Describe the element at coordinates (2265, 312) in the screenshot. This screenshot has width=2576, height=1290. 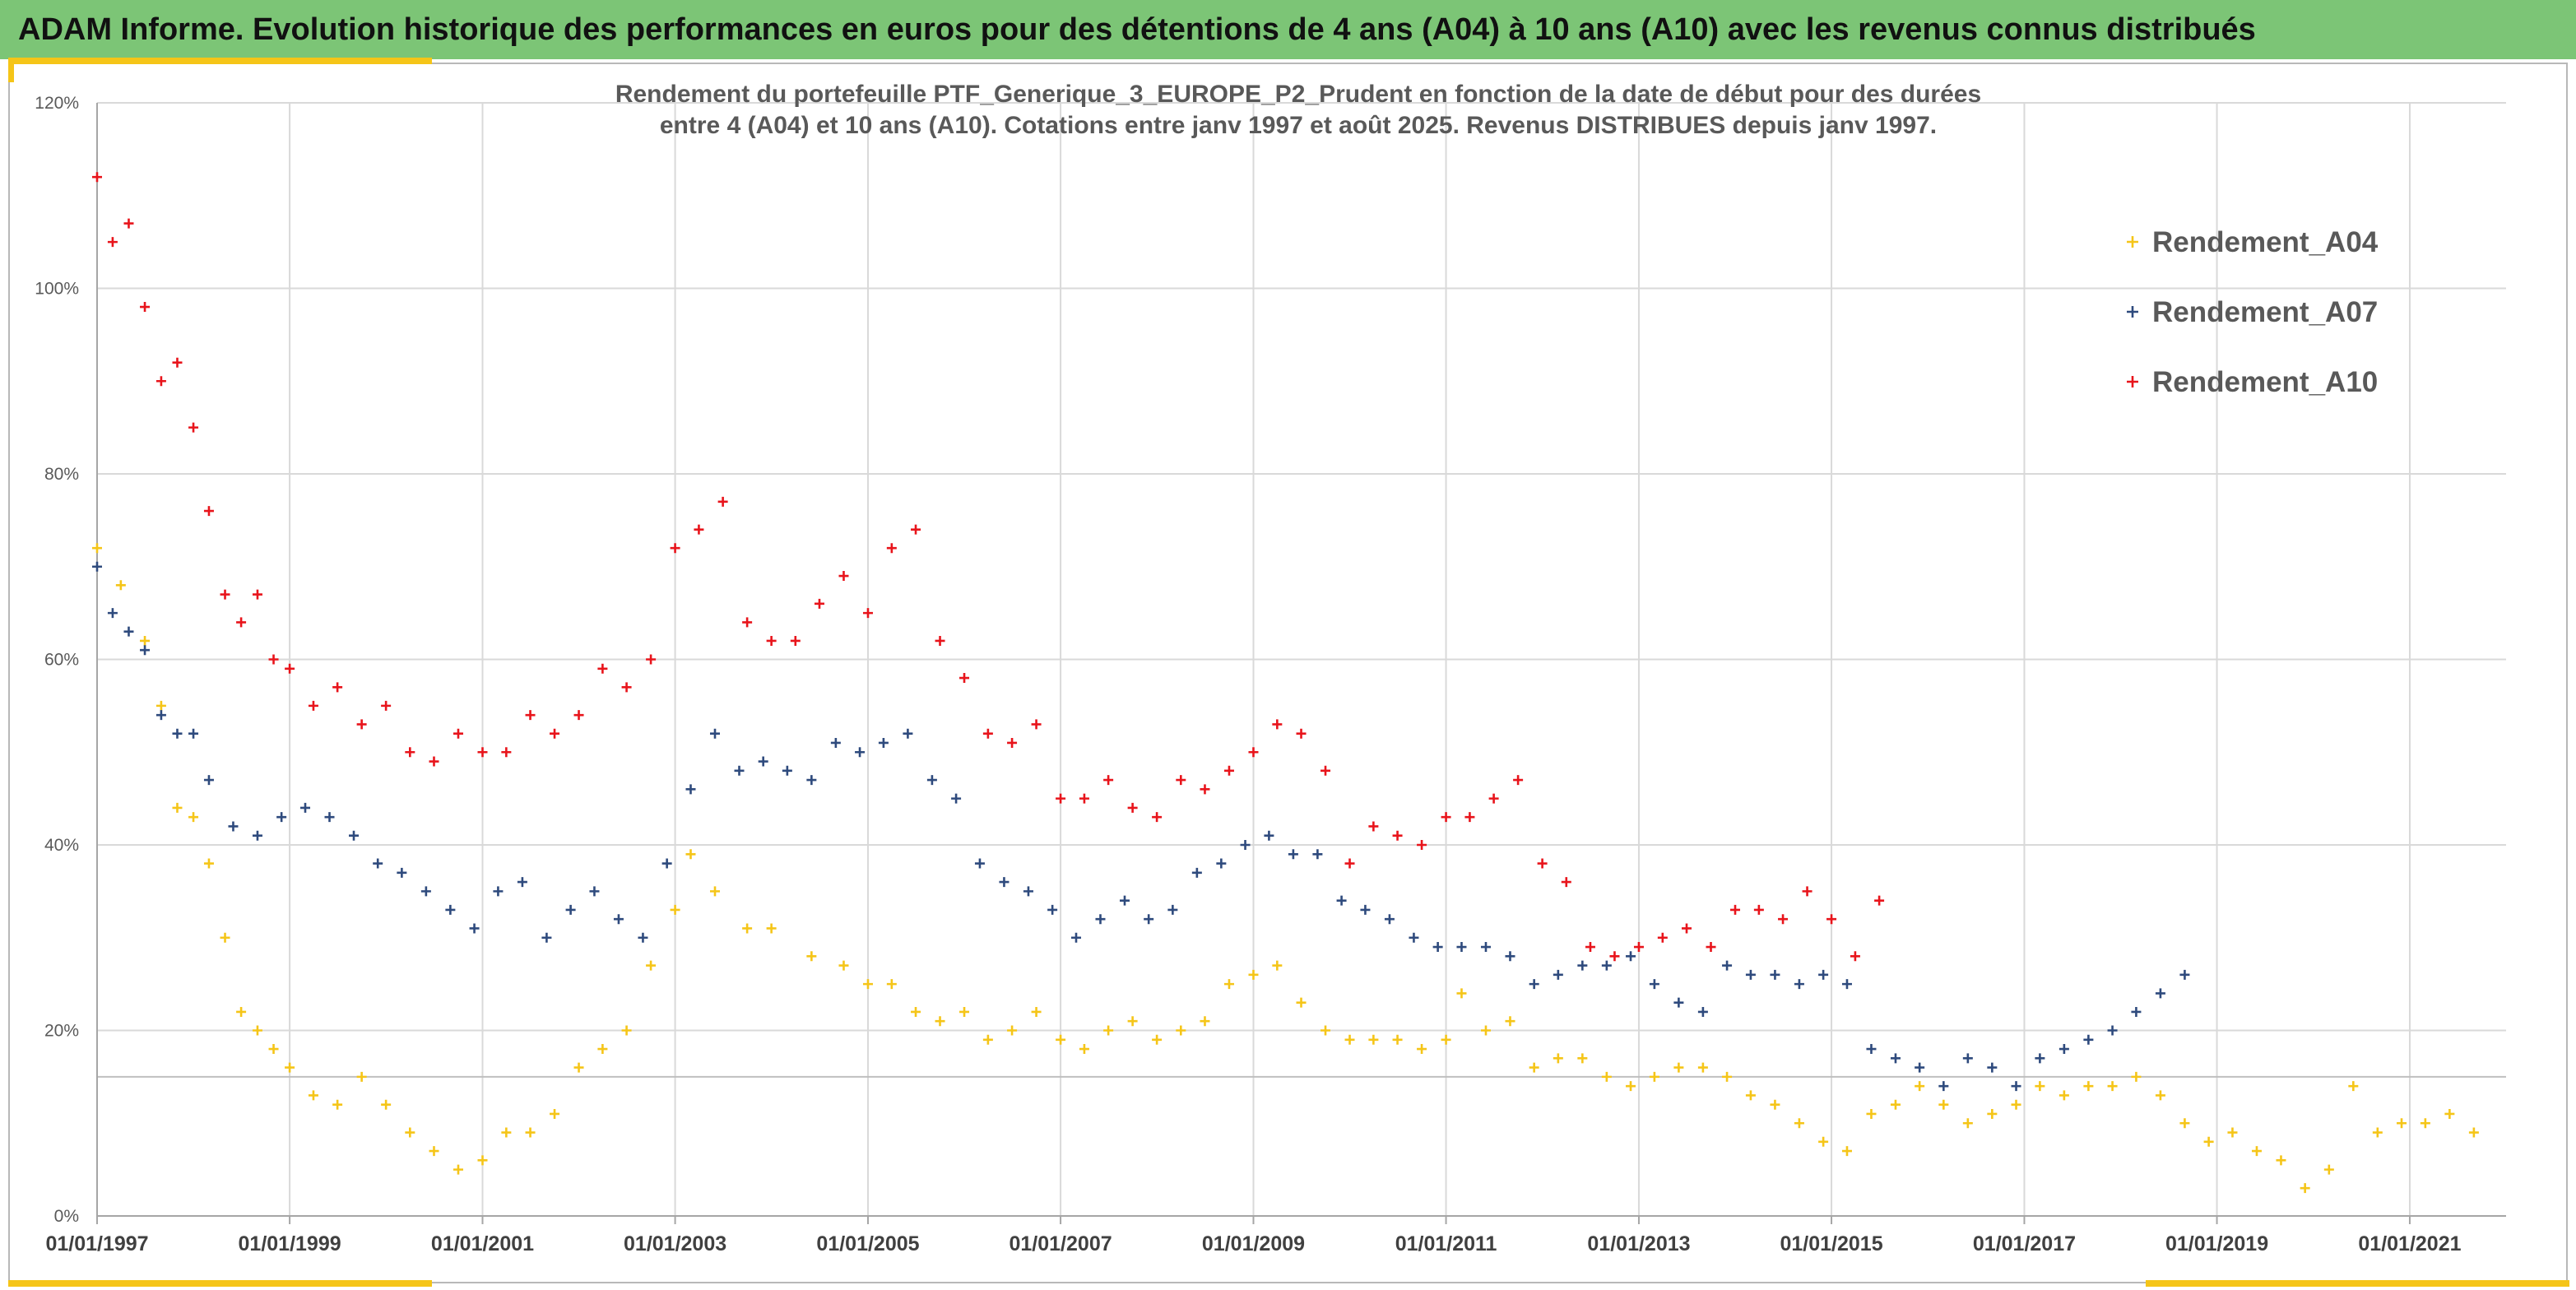
I see `legend-label: Rendement_A07` at that location.